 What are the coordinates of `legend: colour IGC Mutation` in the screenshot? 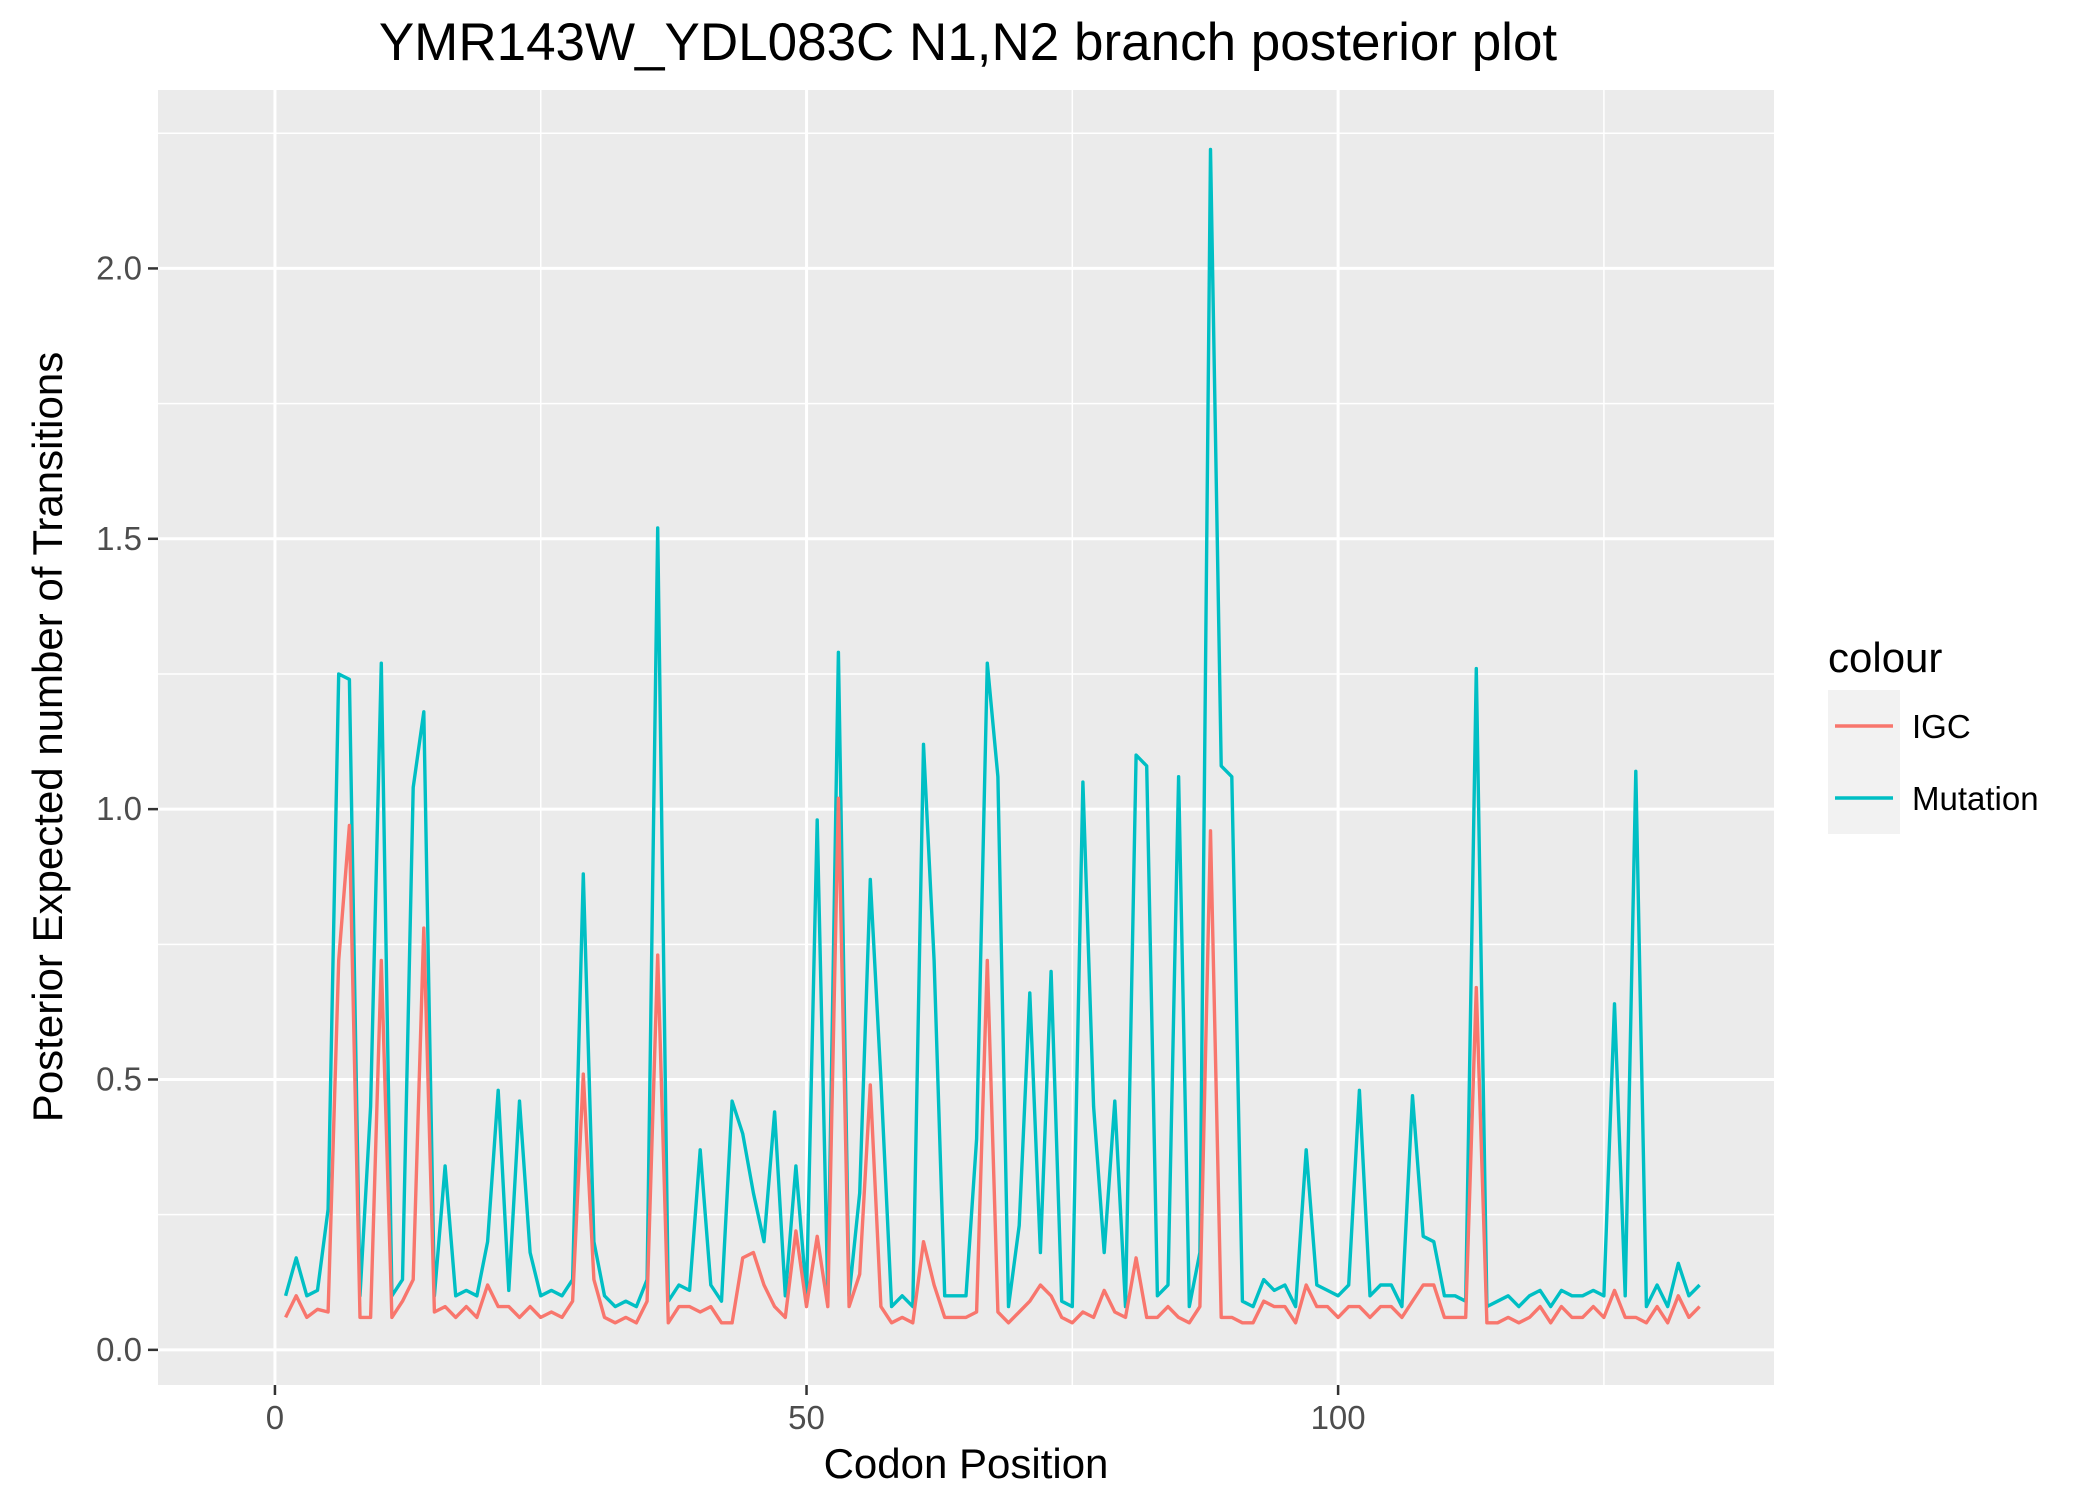 It's located at (1933, 734).